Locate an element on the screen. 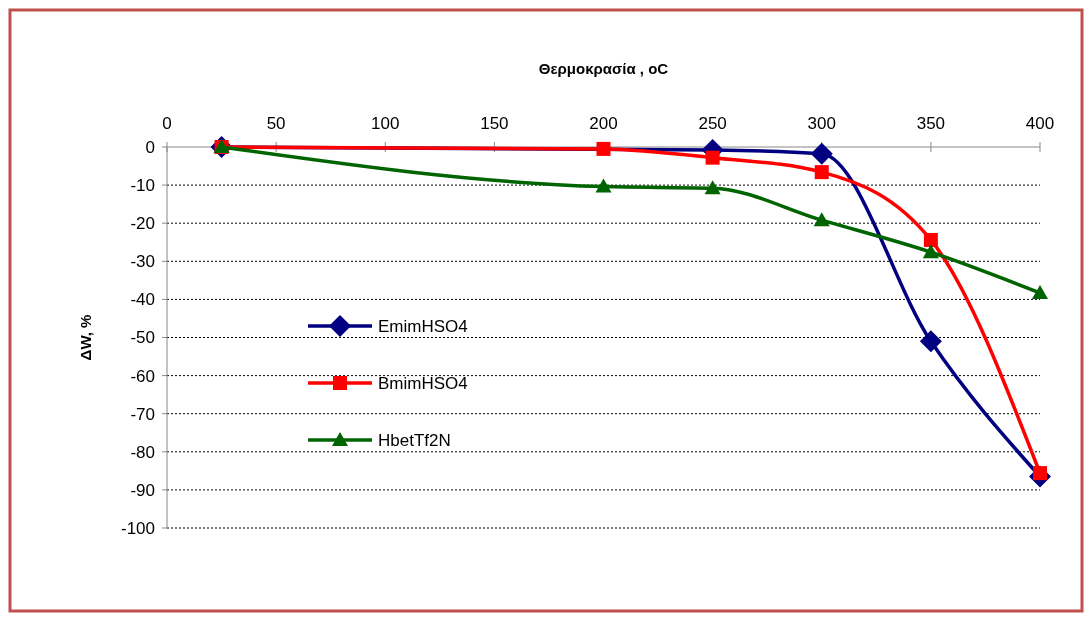  y-axis-title: ΔW, % is located at coordinates (85, 337).